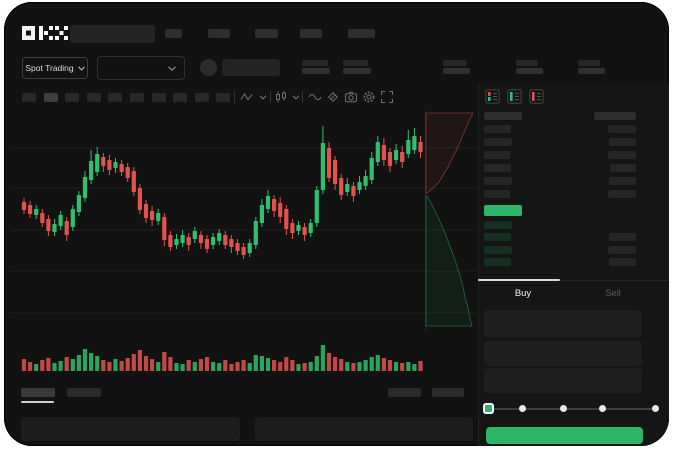  What do you see at coordinates (564, 435) in the screenshot?
I see `buy-submit-button` at bounding box center [564, 435].